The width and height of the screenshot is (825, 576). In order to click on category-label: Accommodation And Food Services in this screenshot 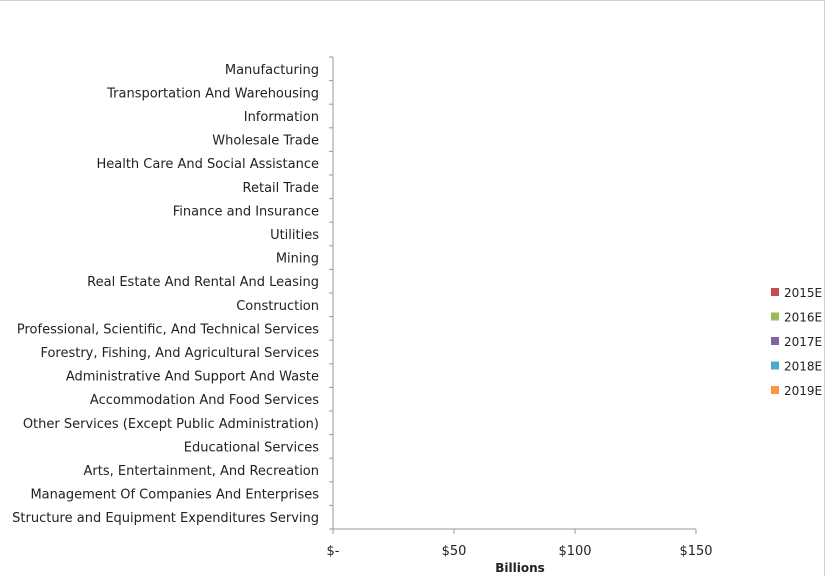, I will do `click(204, 400)`.